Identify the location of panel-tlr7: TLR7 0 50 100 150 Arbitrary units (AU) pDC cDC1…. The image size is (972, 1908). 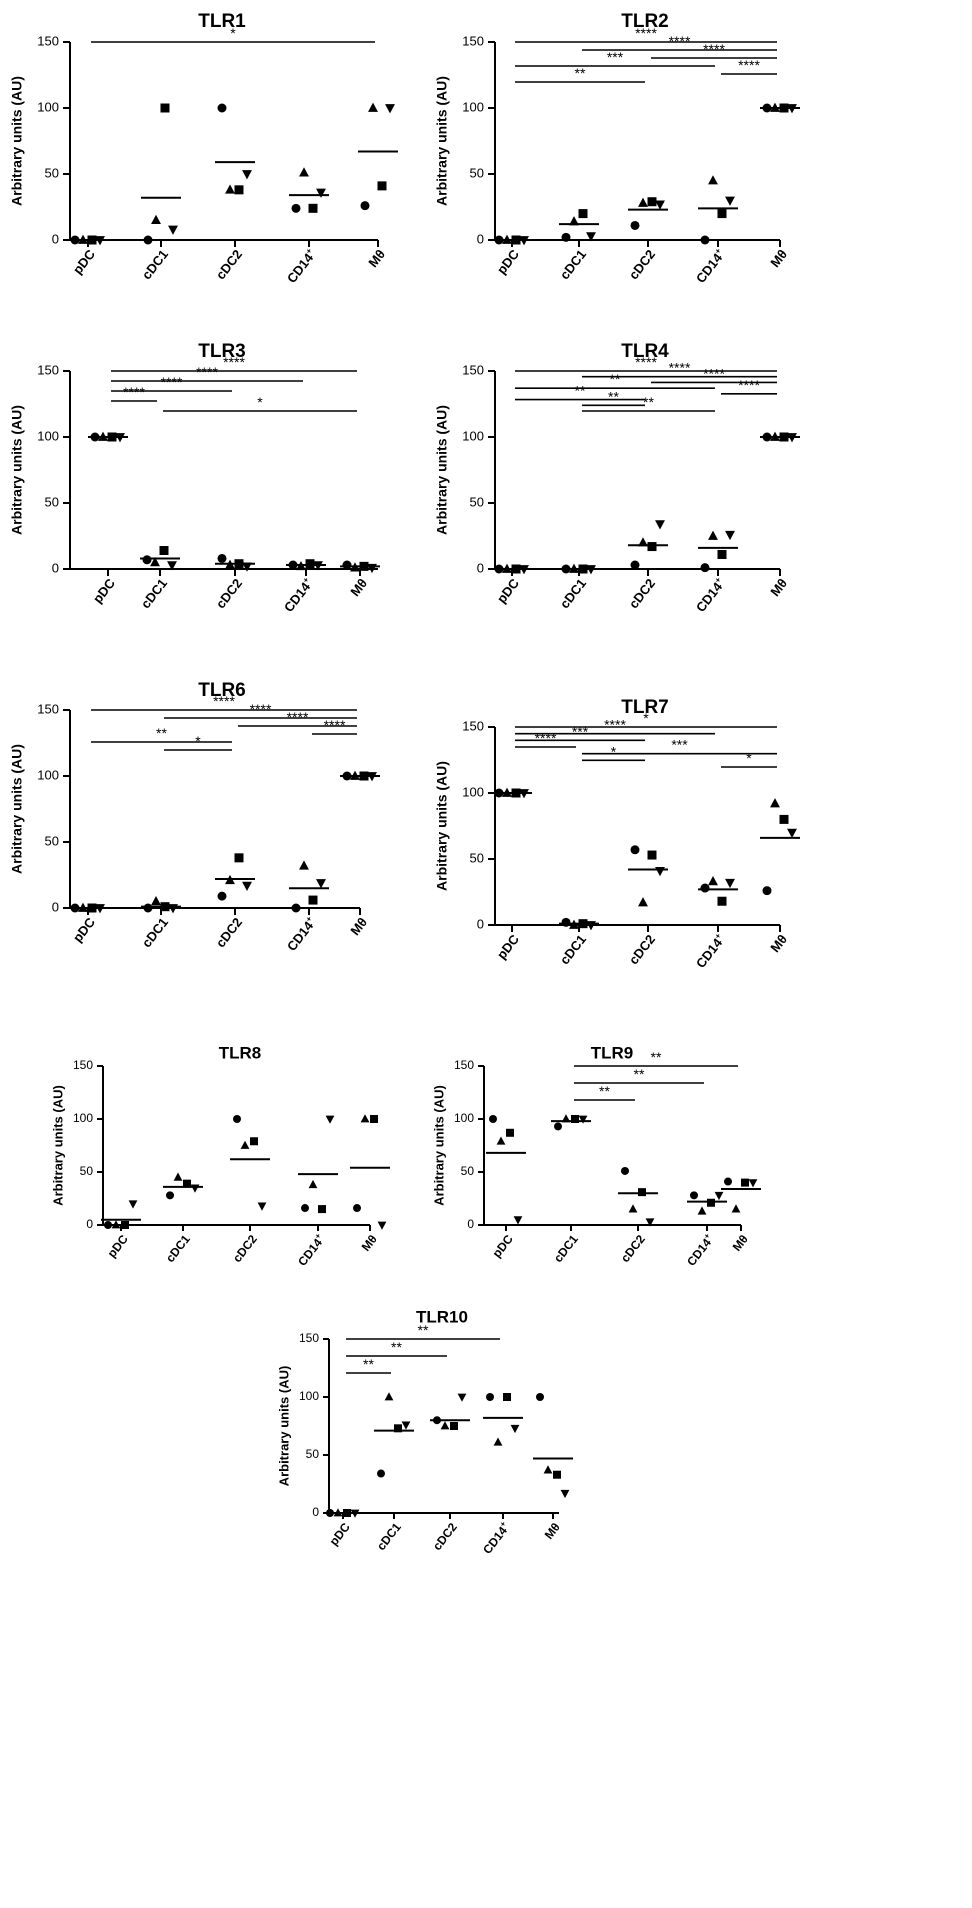
(617, 834).